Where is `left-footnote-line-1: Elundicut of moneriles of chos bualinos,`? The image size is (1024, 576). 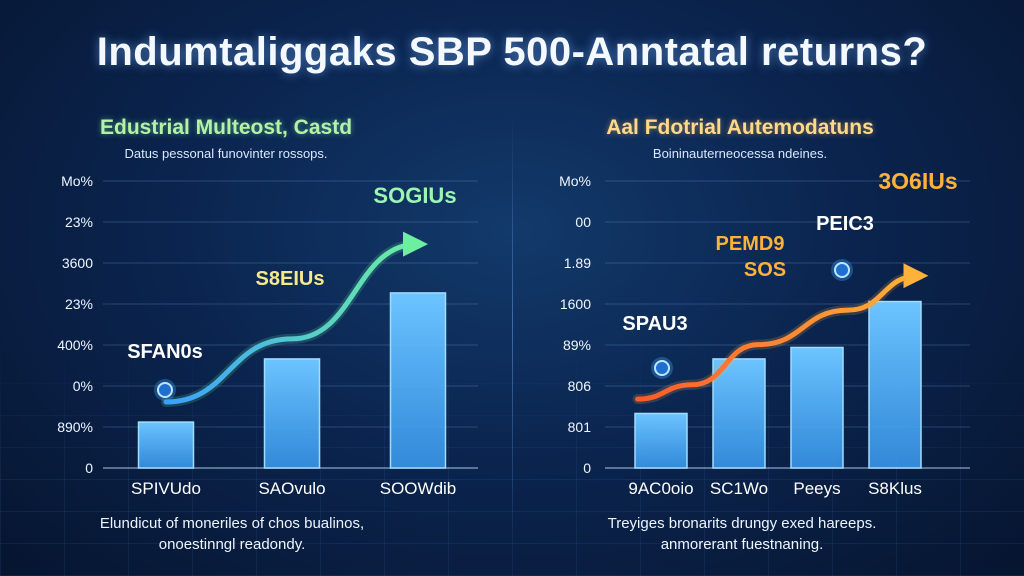
left-footnote-line-1: Elundicut of moneriles of chos bualinos, is located at coordinates (232, 523).